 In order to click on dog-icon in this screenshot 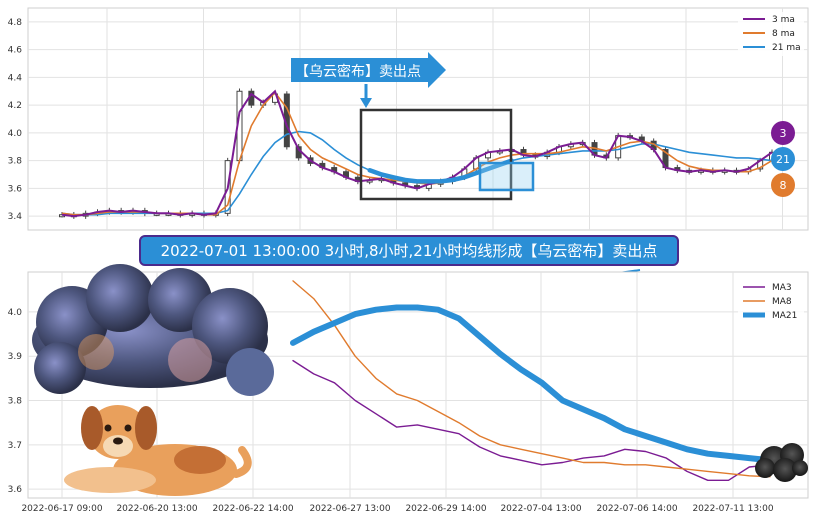, I will do `click(158, 450)`.